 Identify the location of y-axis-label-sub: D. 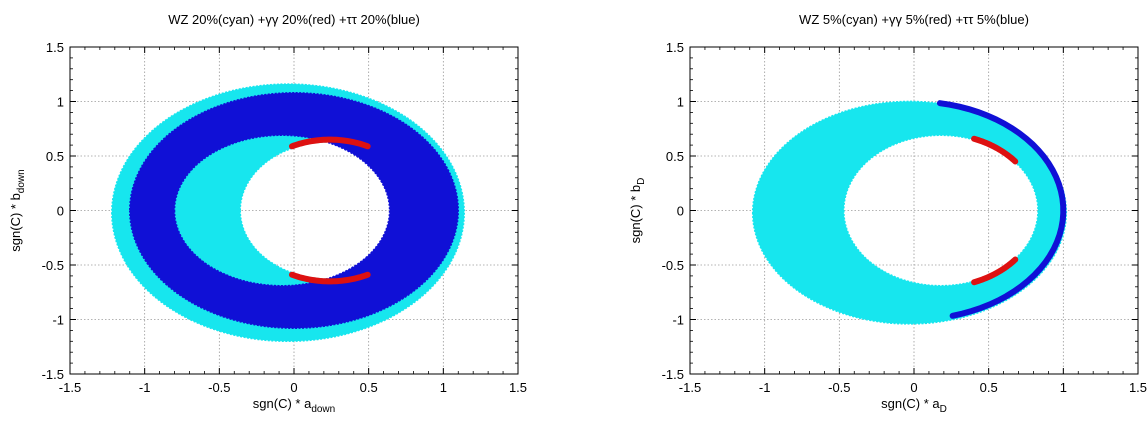
(641, 181).